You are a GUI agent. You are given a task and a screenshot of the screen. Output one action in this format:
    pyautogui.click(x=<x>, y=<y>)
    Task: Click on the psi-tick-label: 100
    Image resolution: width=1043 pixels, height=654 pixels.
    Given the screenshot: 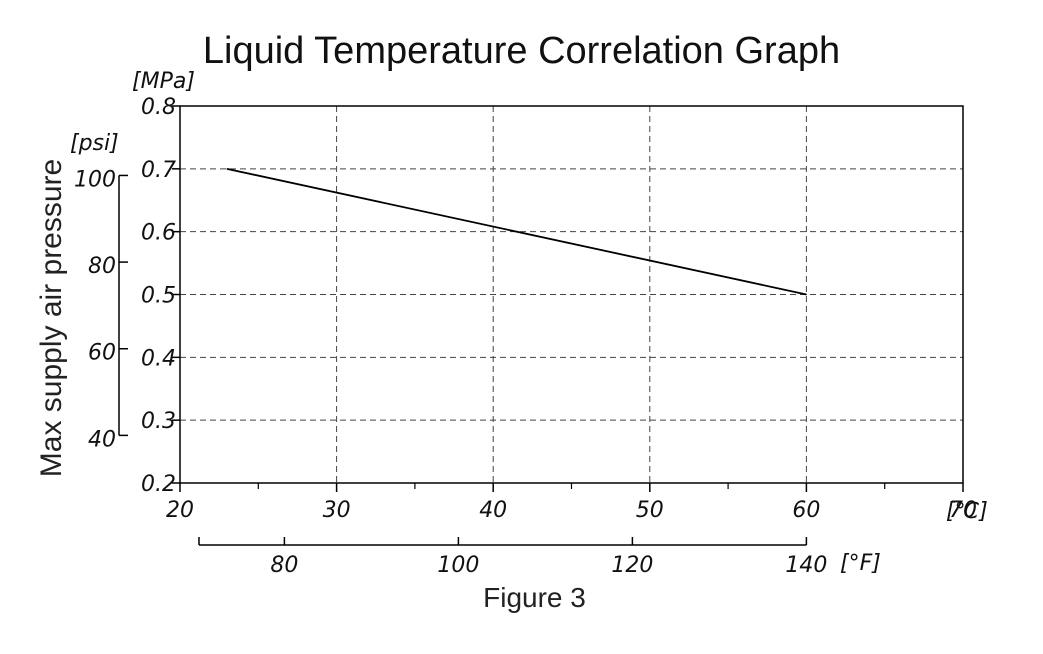 What is the action you would take?
    pyautogui.click(x=95, y=179)
    